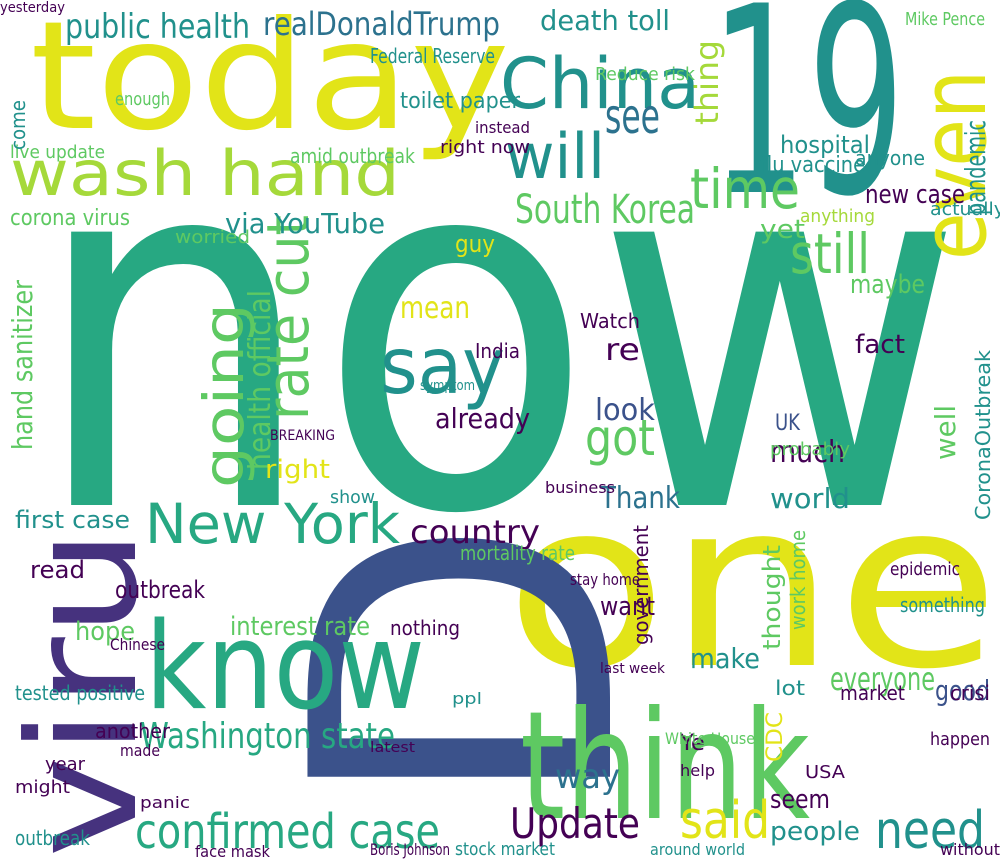  What do you see at coordinates (425, 628) in the screenshot?
I see `word: nothing` at bounding box center [425, 628].